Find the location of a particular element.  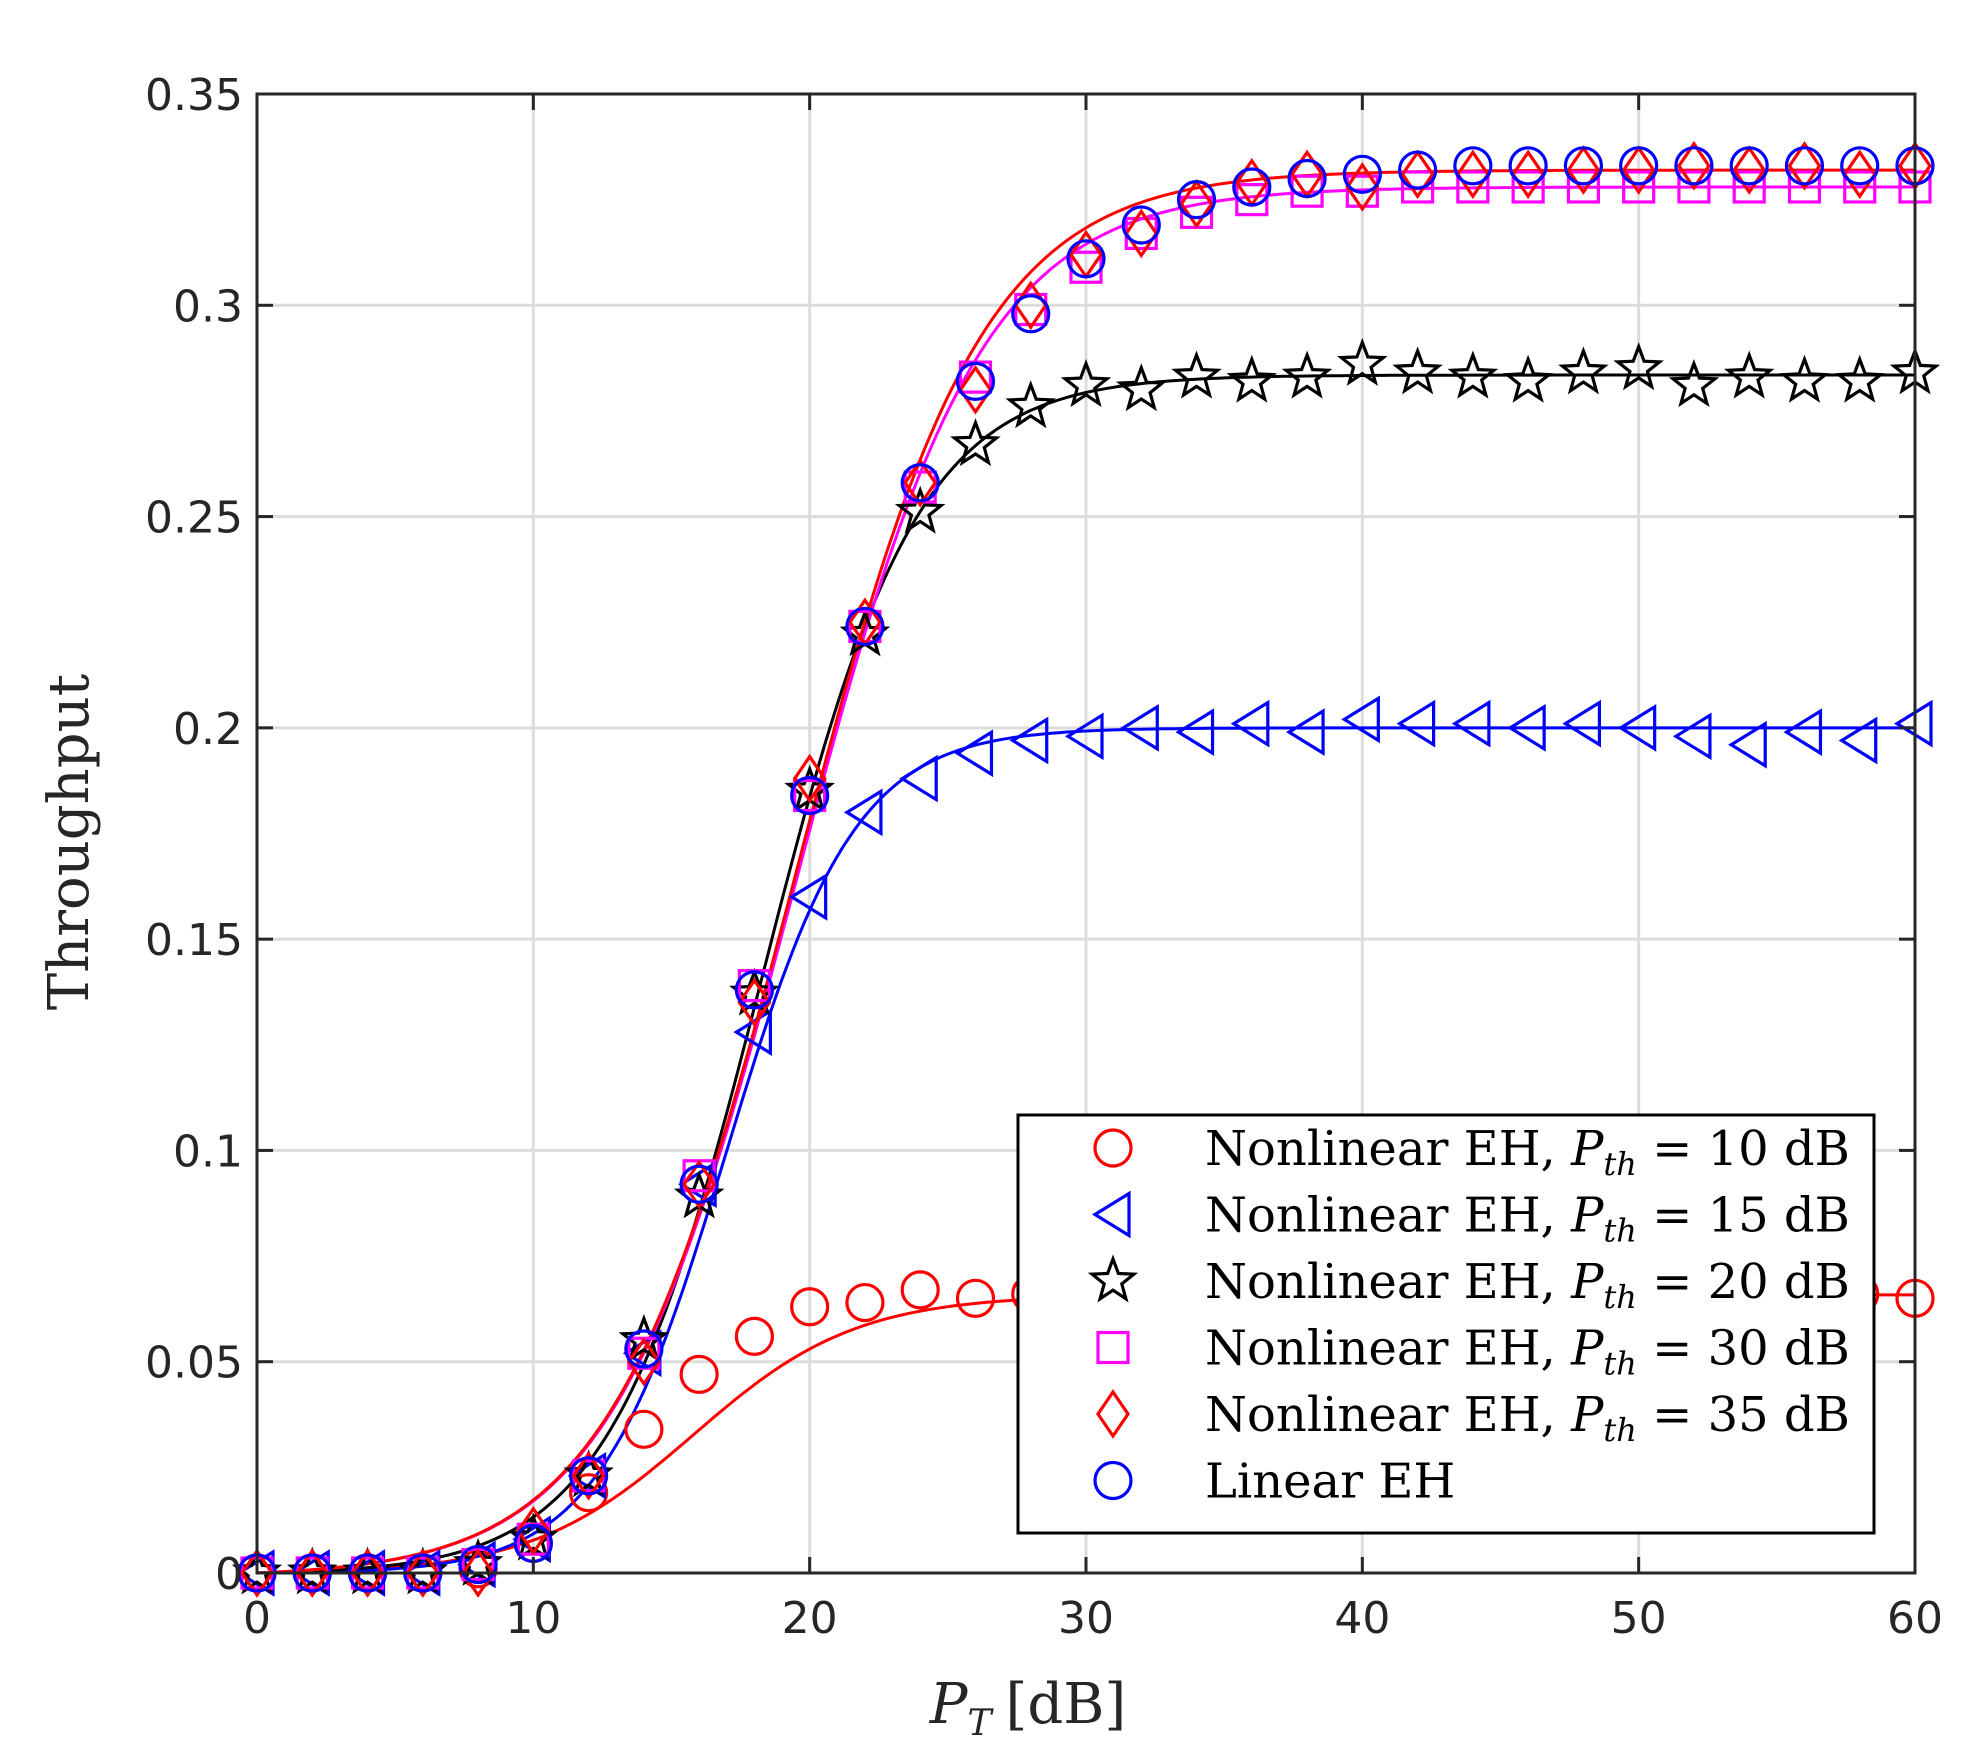

legend-label: Linear EH is located at coordinates (1330, 1482).